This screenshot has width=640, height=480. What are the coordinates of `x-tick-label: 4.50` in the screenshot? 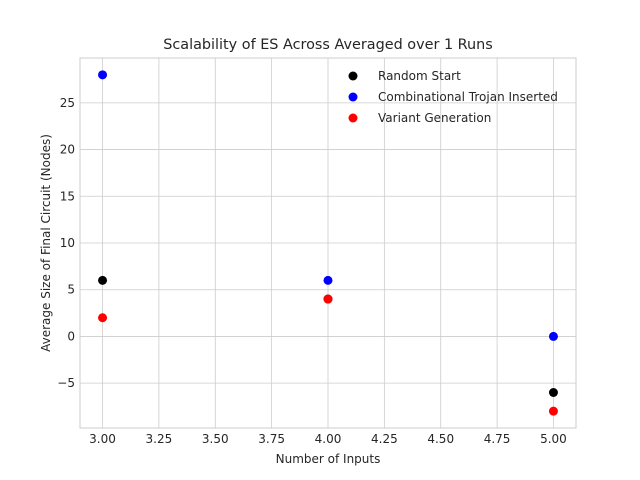 It's located at (440, 439).